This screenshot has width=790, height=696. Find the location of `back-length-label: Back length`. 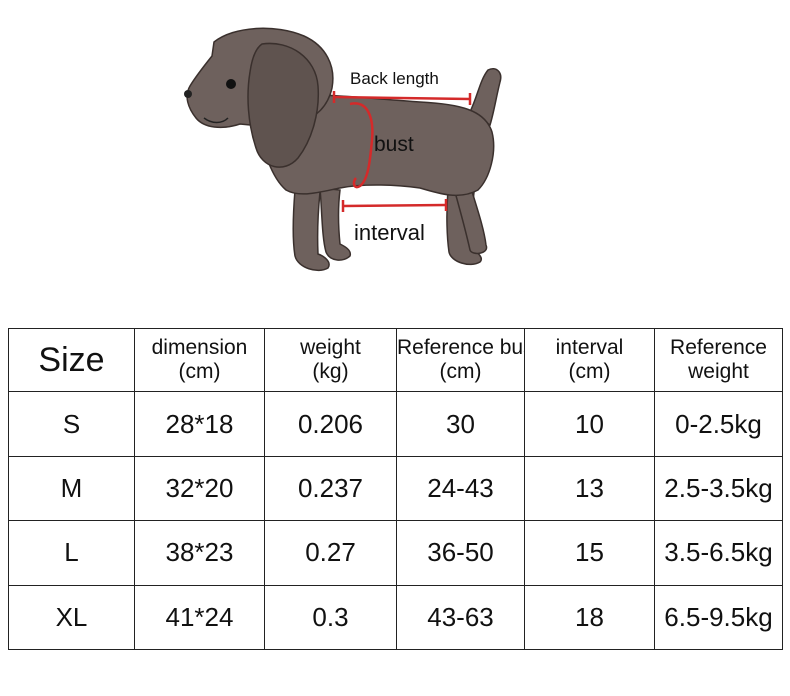

back-length-label: Back length is located at coordinates (394, 78).